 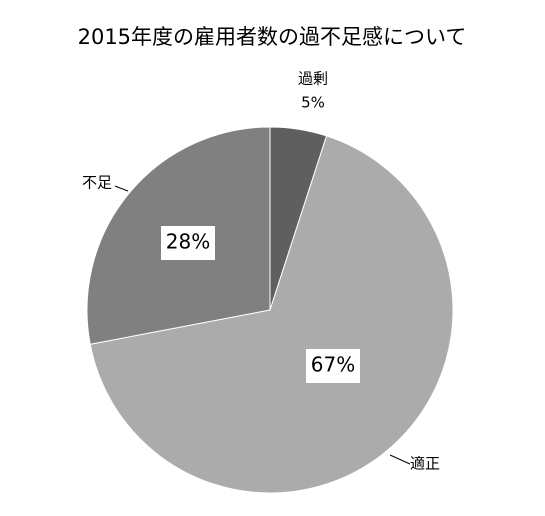 I want to click on value-label: 28%, so click(x=188, y=242).